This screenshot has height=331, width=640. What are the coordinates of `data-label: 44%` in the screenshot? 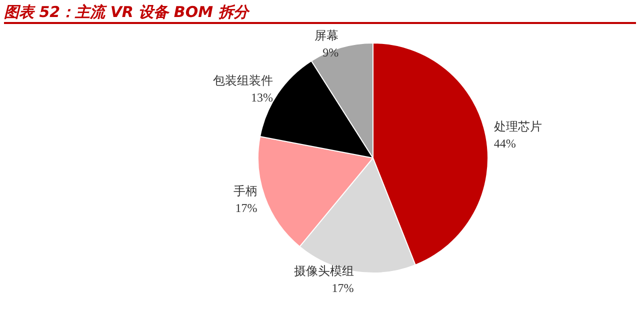 It's located at (505, 143).